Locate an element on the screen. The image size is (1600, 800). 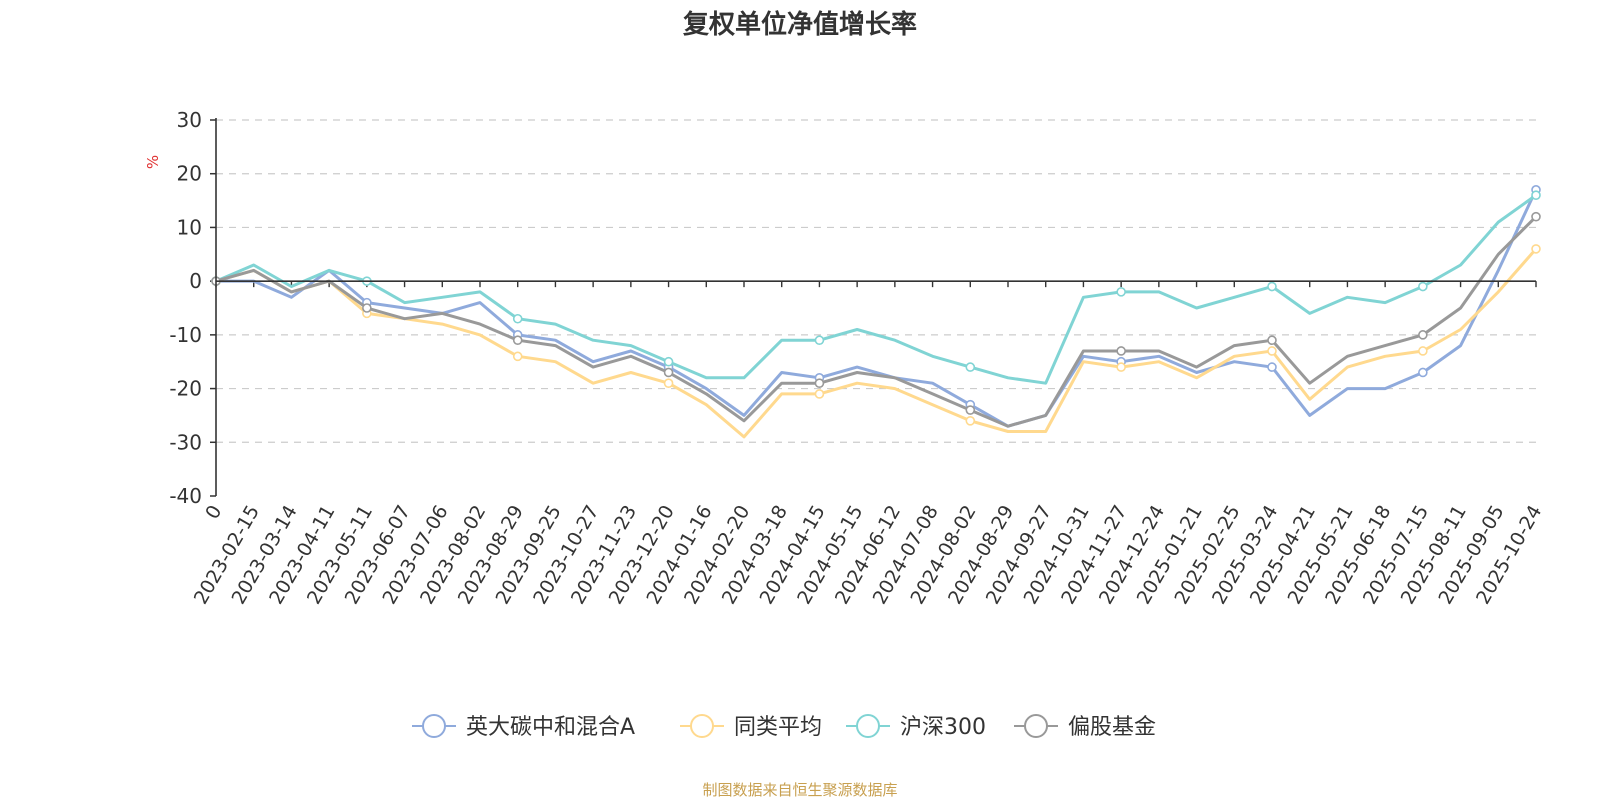
legend-item: 同类平均 is located at coordinates (751, 727).